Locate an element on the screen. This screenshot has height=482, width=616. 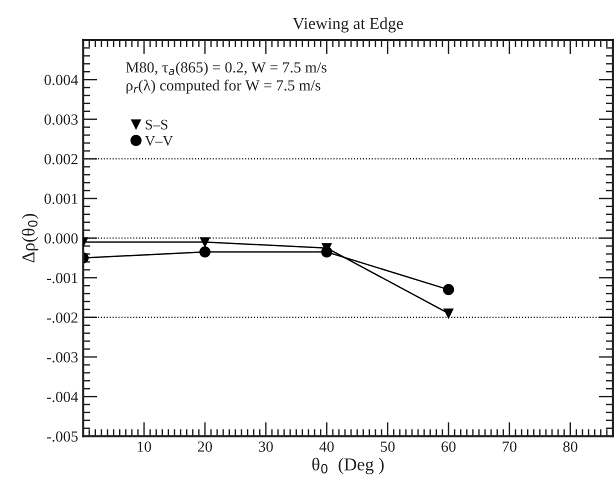
y-axis-title: Δρ(θ$_{0}$) is located at coordinates (30, 238).